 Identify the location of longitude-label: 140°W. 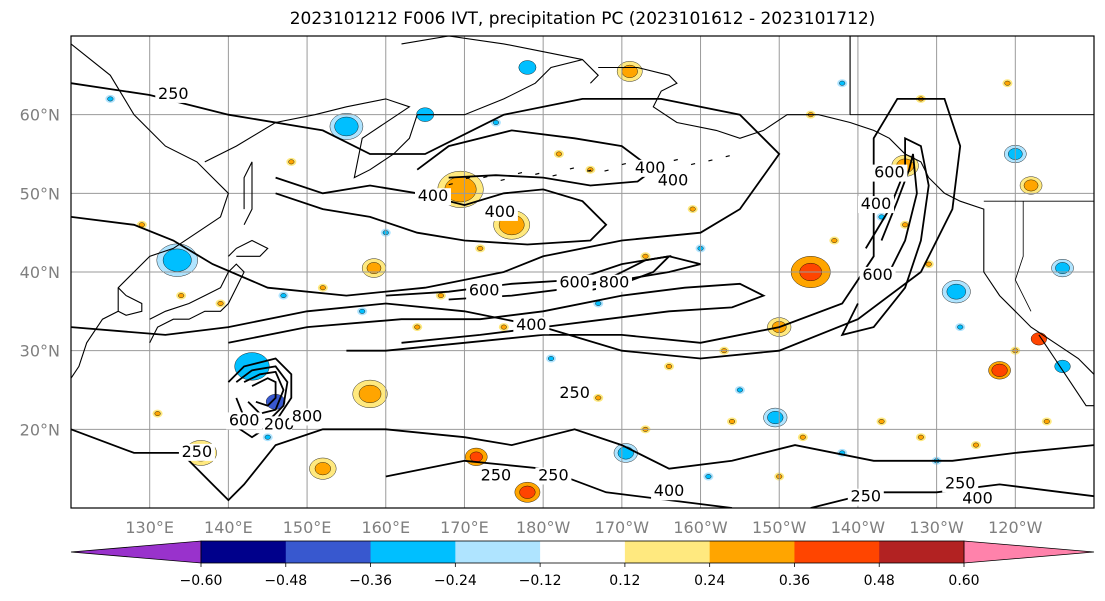
(858, 527).